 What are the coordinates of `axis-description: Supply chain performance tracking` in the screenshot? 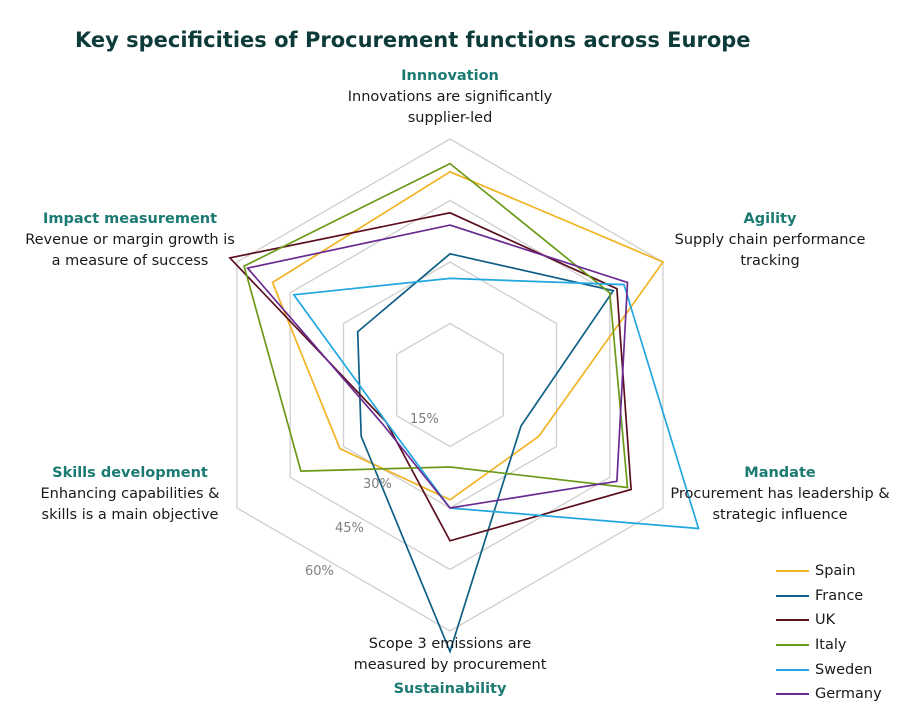 It's located at (770, 250).